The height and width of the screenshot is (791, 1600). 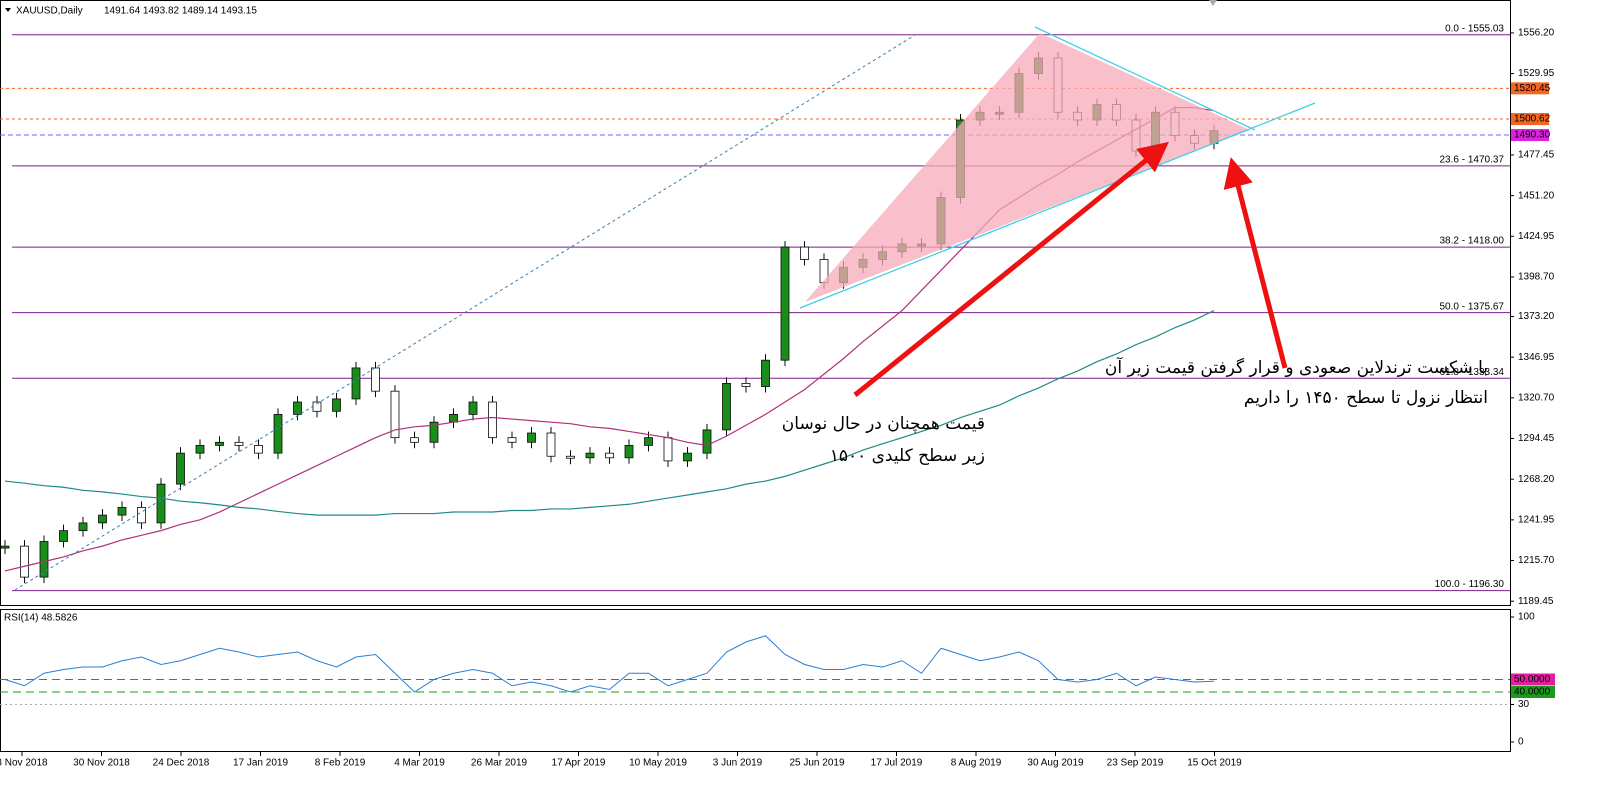 What do you see at coordinates (419, 763) in the screenshot?
I see `x-tick-label: 4 Mar 2019` at bounding box center [419, 763].